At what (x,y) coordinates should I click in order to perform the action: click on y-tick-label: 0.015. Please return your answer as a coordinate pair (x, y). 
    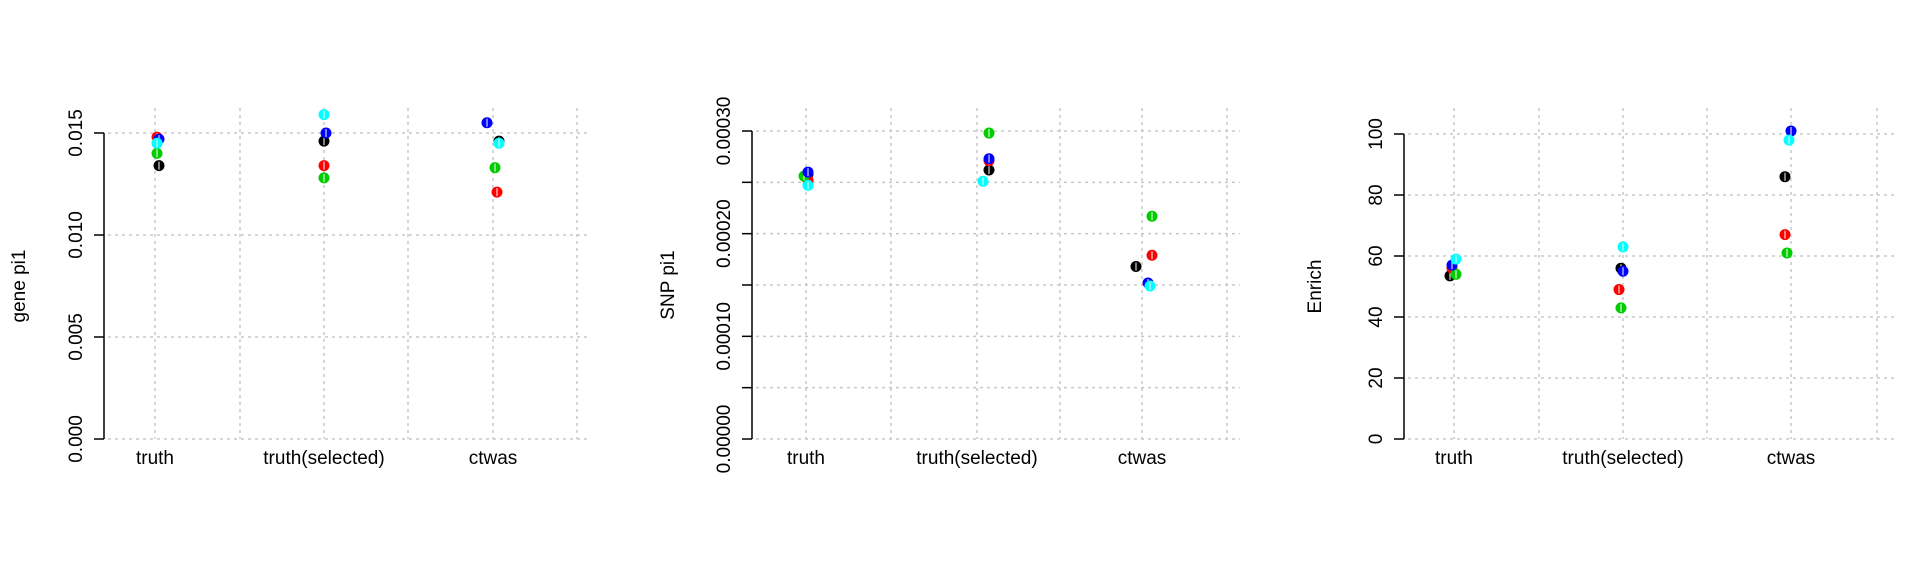
    Looking at the image, I should click on (76, 133).